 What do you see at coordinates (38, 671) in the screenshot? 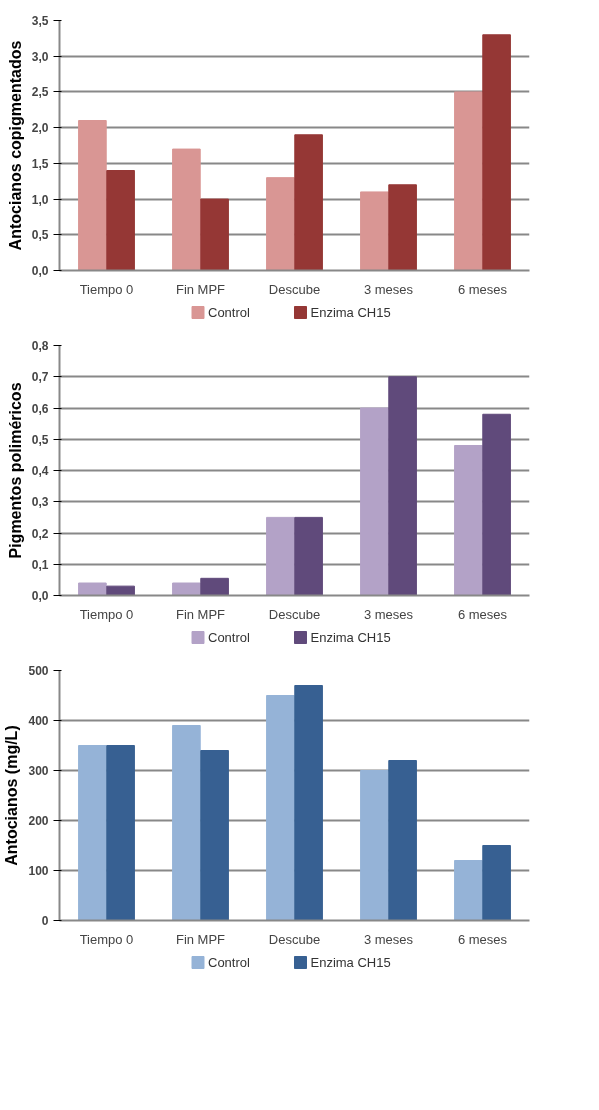
I see `y-tick-label: 500` at bounding box center [38, 671].